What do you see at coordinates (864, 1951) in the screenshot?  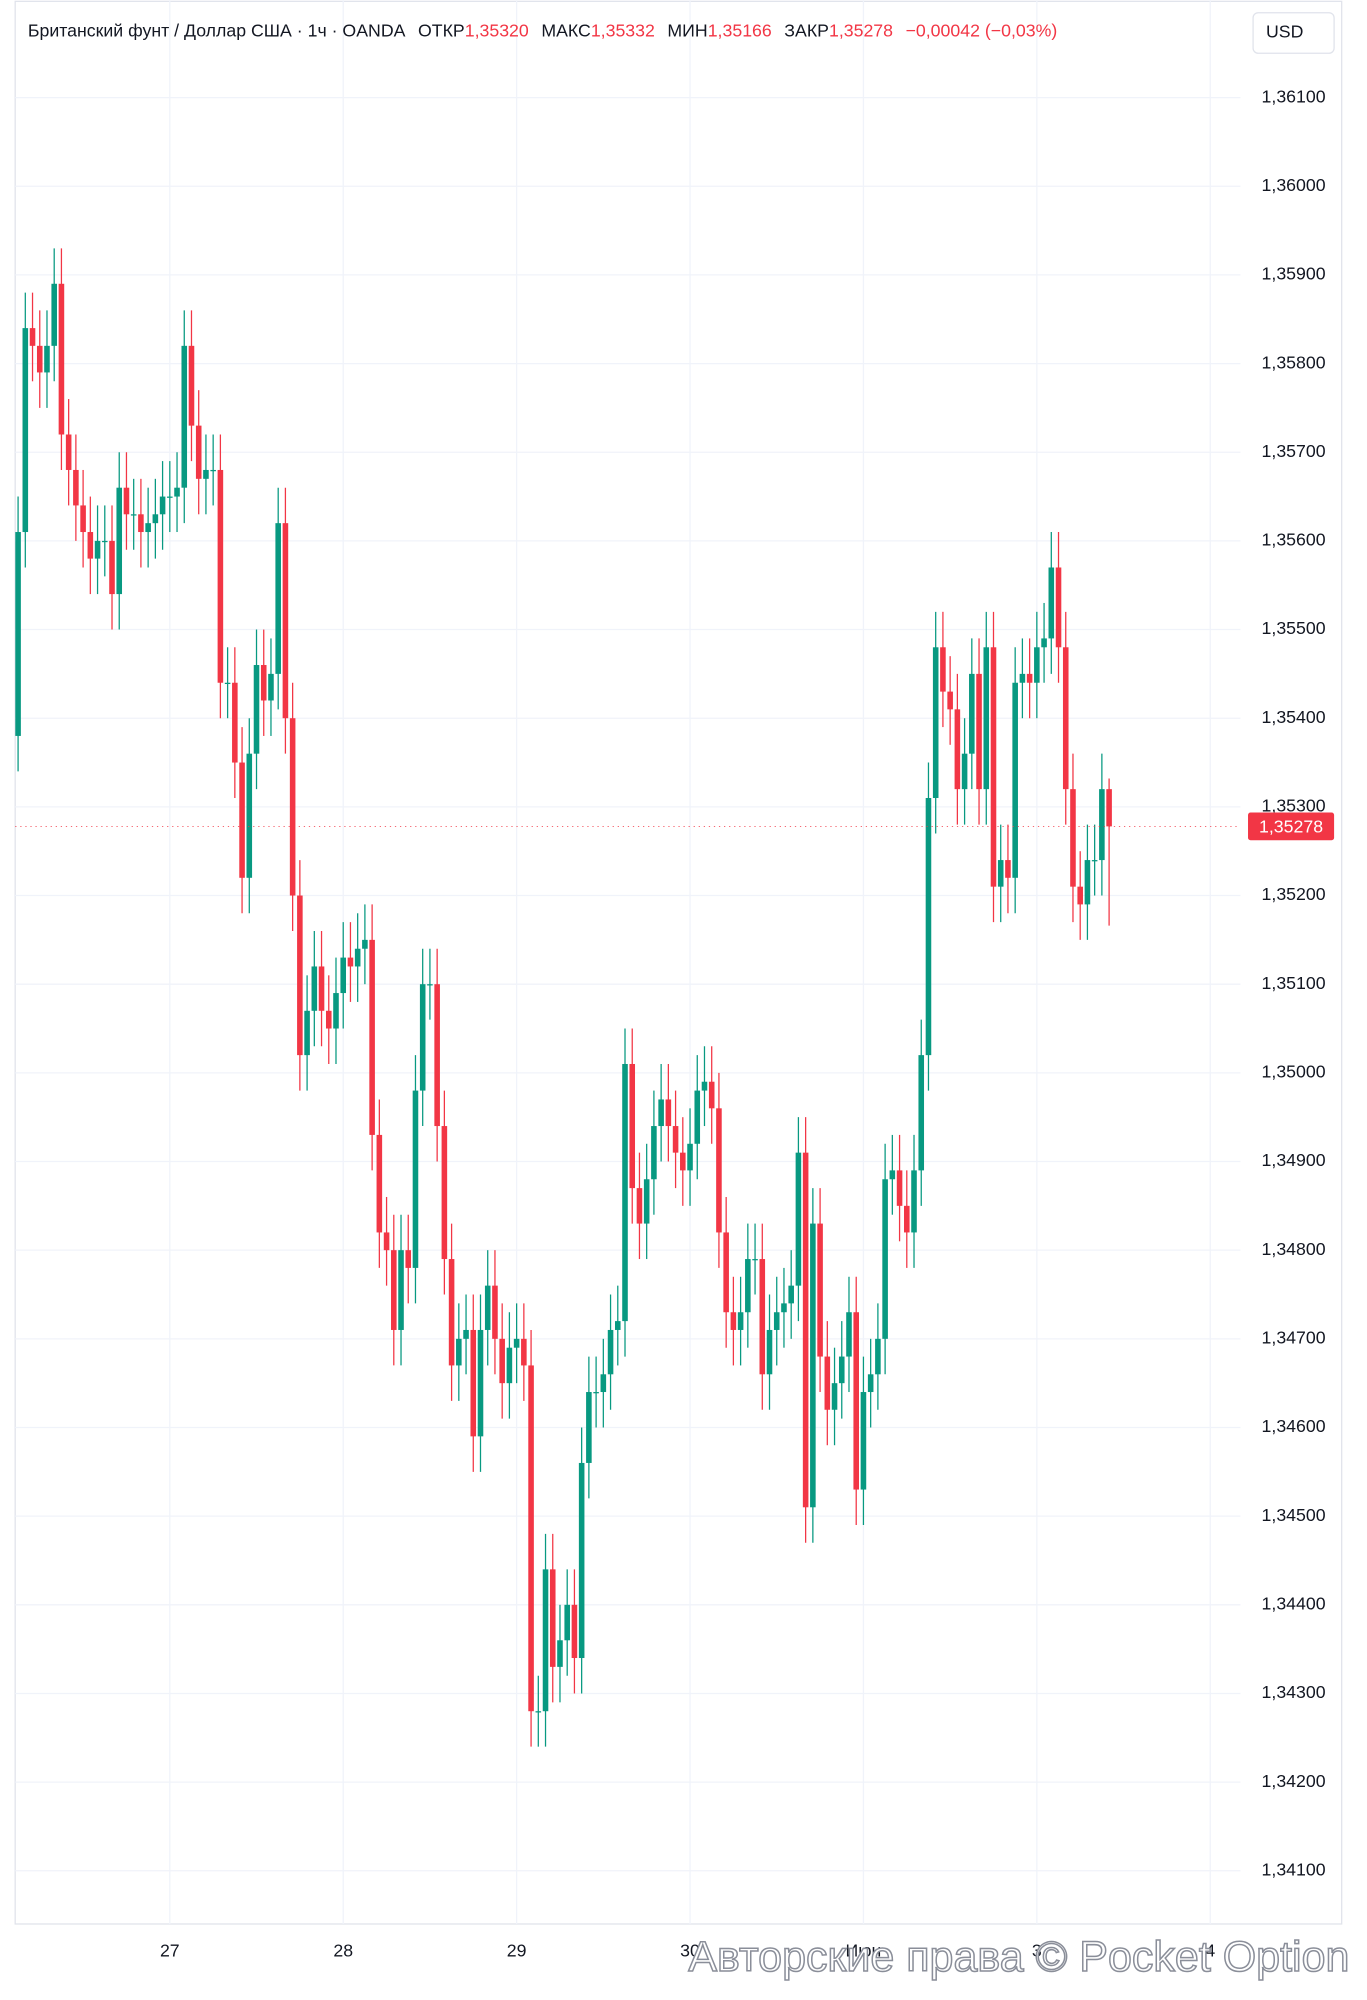 I see `x-tick-label: Июн` at bounding box center [864, 1951].